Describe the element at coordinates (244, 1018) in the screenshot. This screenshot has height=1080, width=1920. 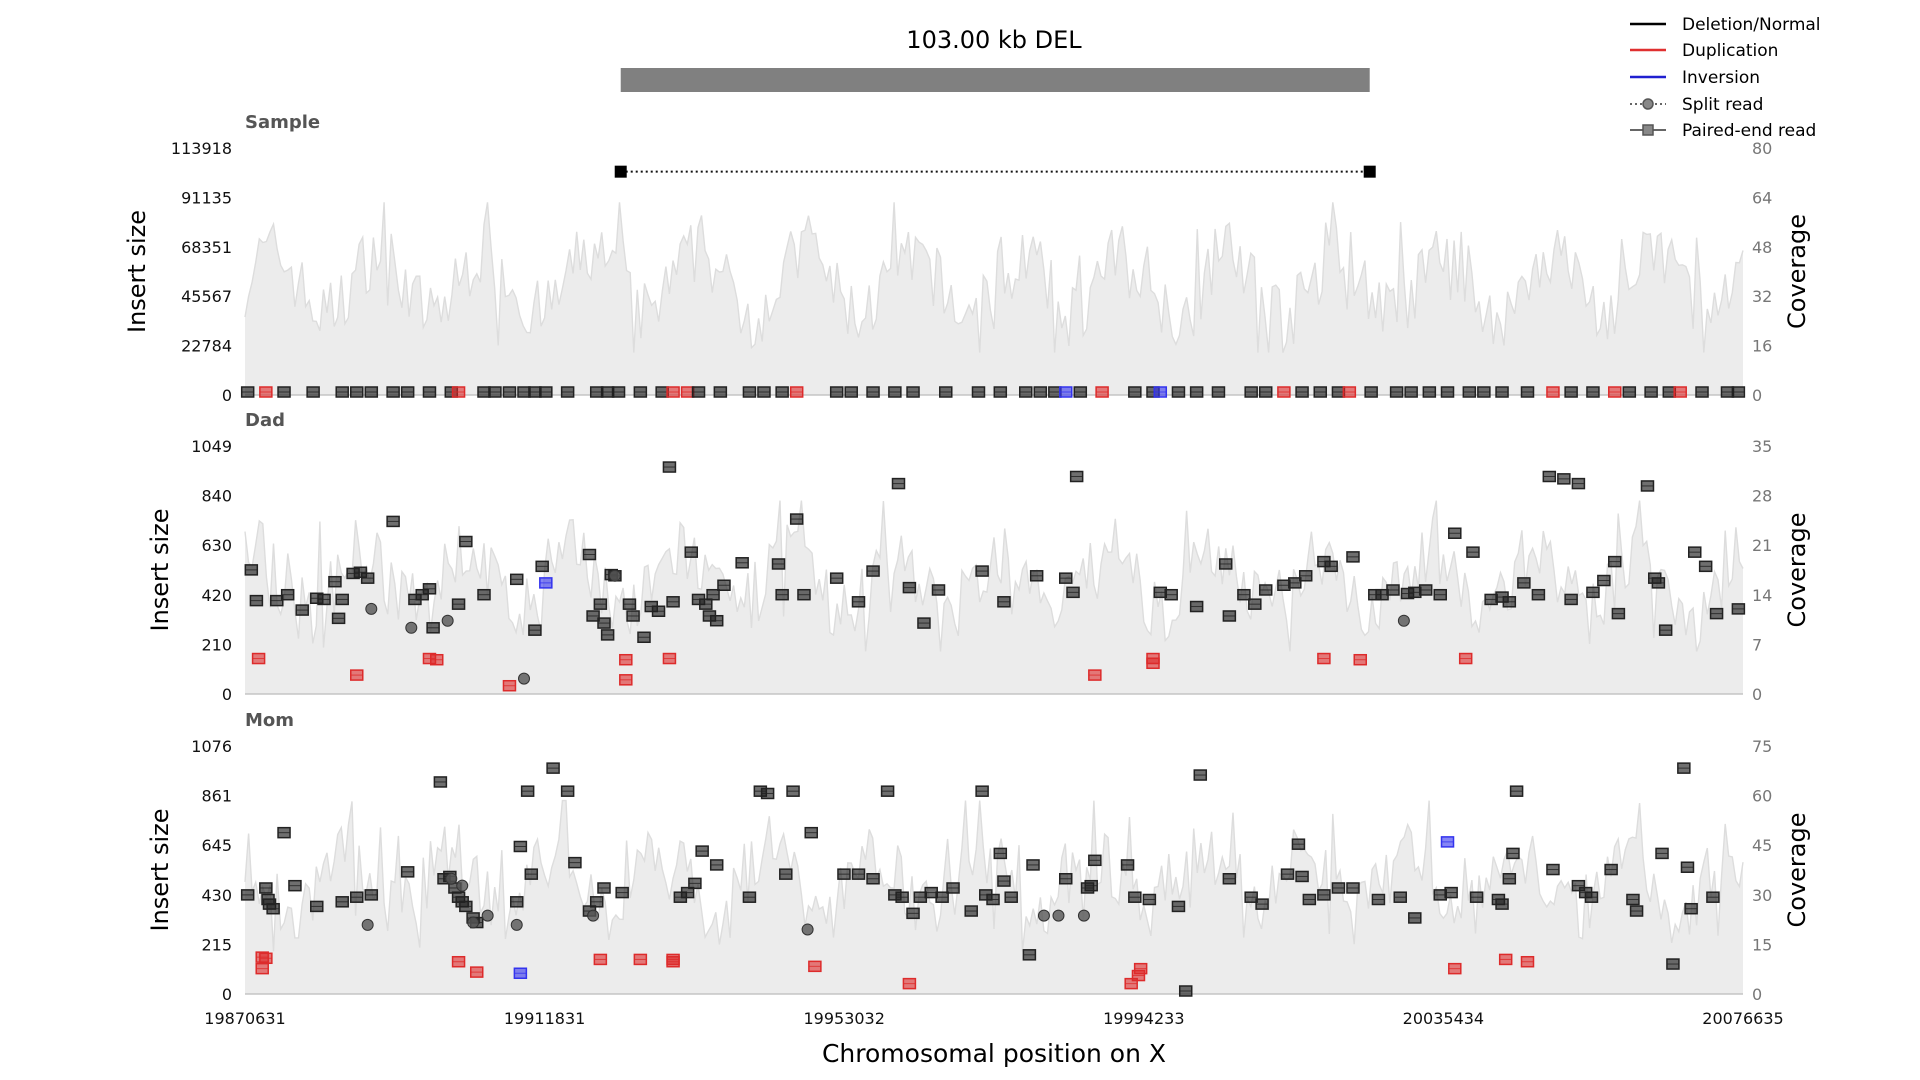
I see `x-tick-label: 19870631` at that location.